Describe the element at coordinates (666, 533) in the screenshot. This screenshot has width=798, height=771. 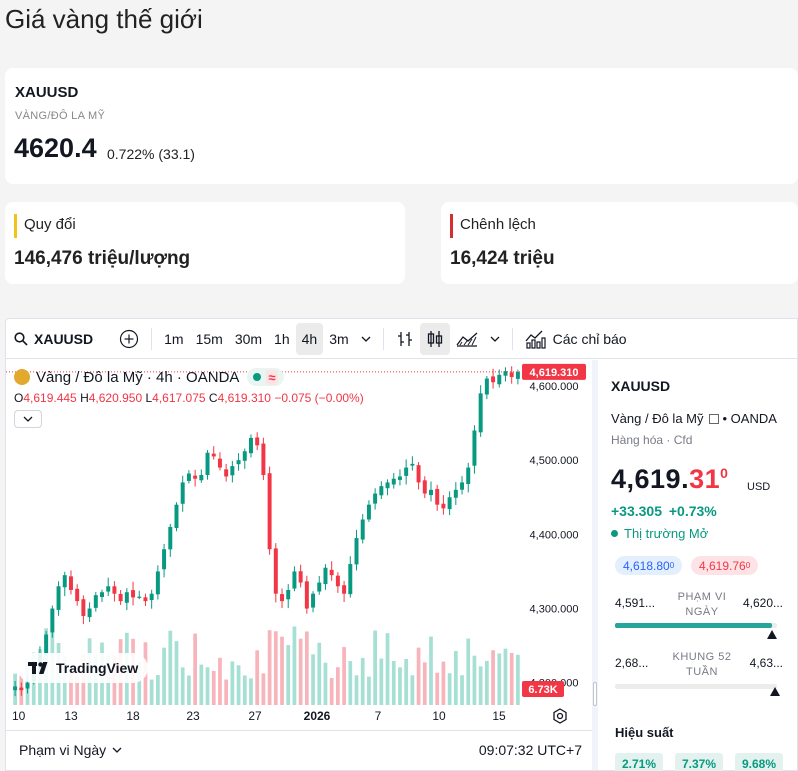
I see `market-status-label: Thị trường Mở` at that location.